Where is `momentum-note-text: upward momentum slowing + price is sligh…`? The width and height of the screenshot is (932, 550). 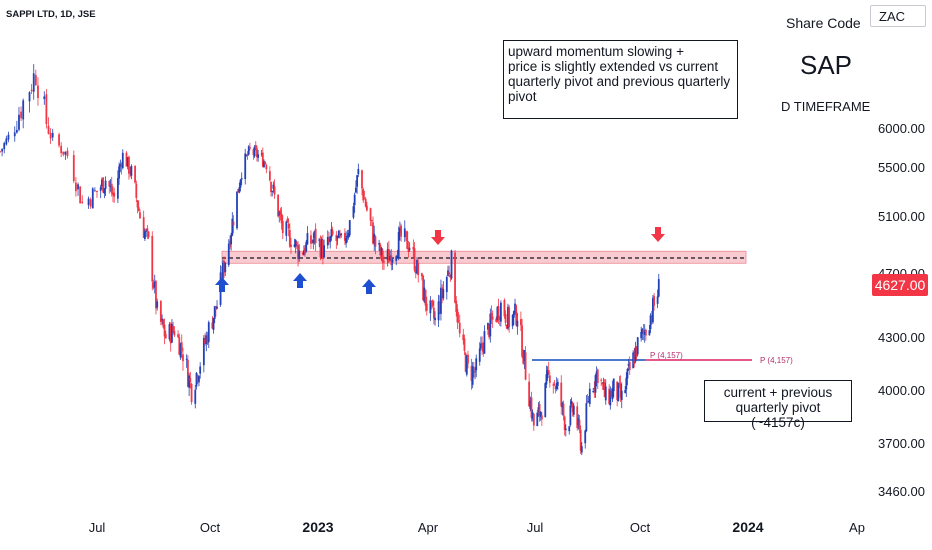 momentum-note-text: upward momentum slowing + price is sligh… is located at coordinates (619, 74).